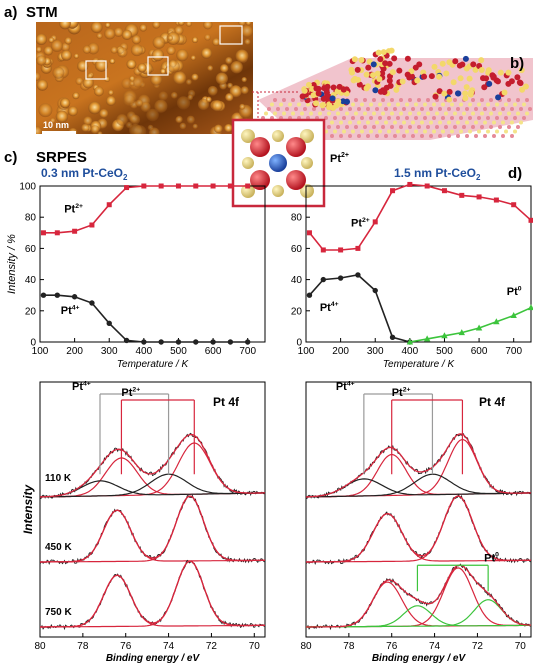 The height and width of the screenshot is (668, 533). What do you see at coordinates (144, 351) in the screenshot?
I see `x-tick-label: 400` at bounding box center [144, 351].